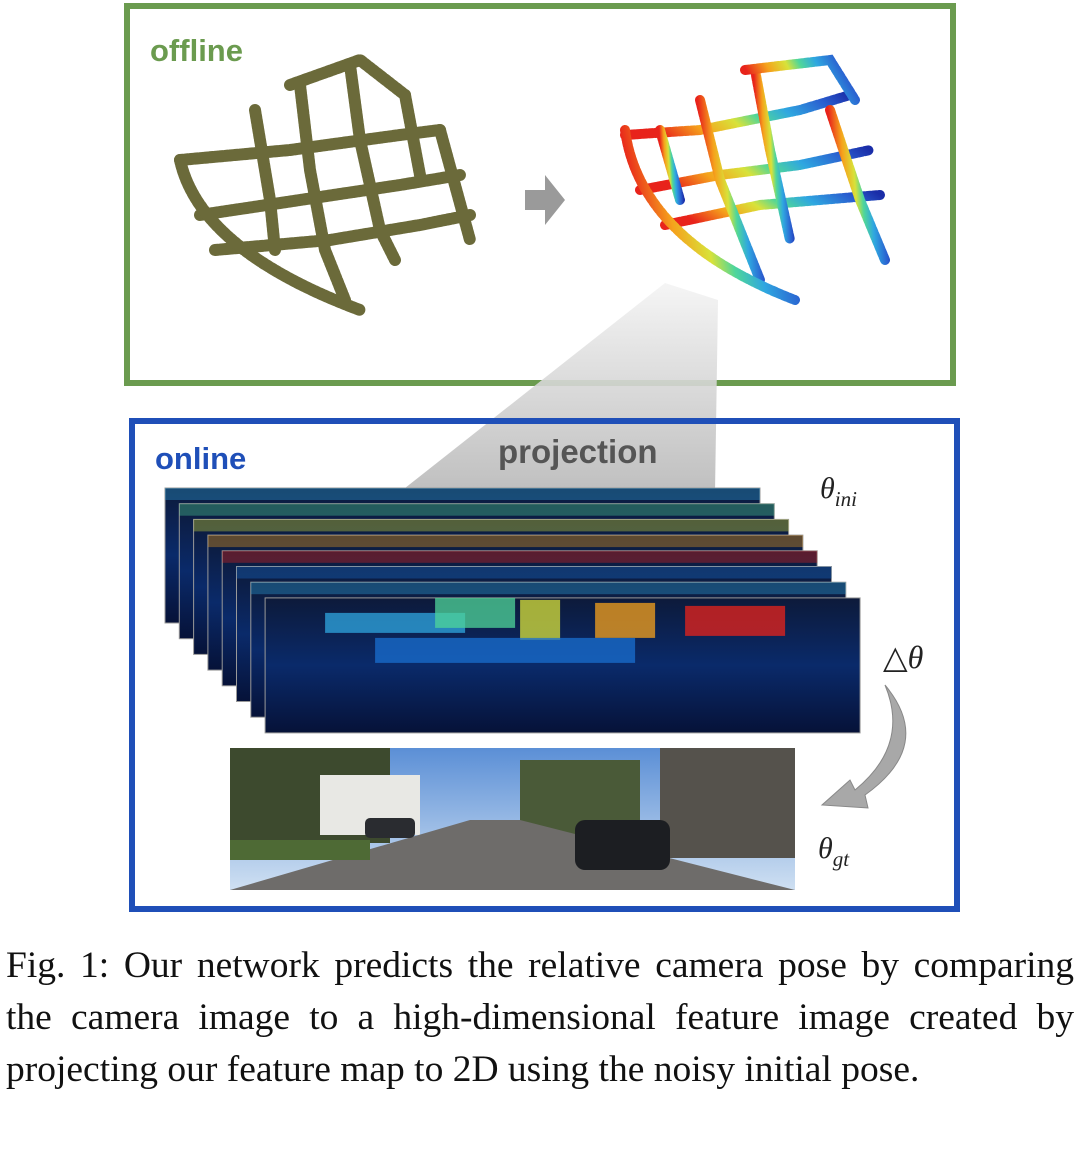  Describe the element at coordinates (863, 746) in the screenshot. I see `update-arrow` at that location.